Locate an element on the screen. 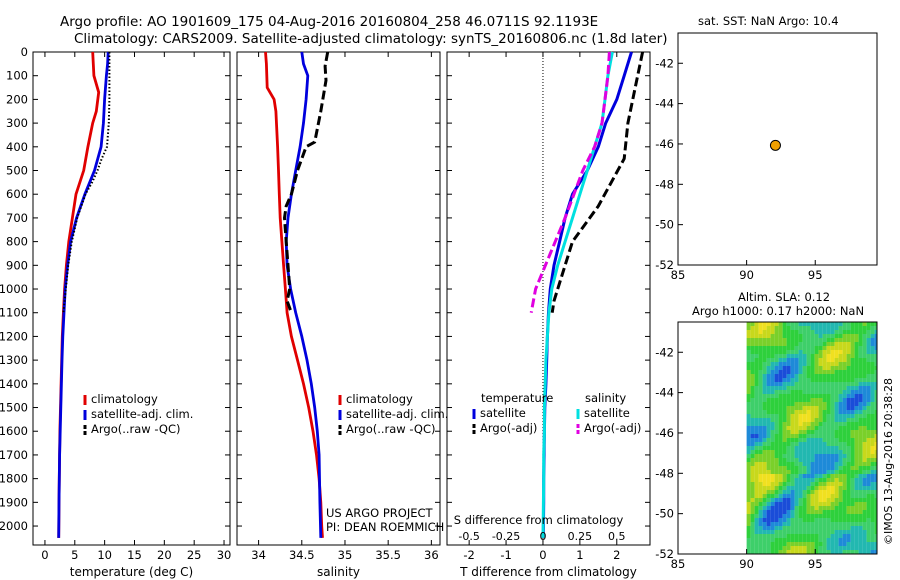 Image resolution: width=900 pixels, height=580 pixels. depth-tick-label: 1800 is located at coordinates (14, 479).